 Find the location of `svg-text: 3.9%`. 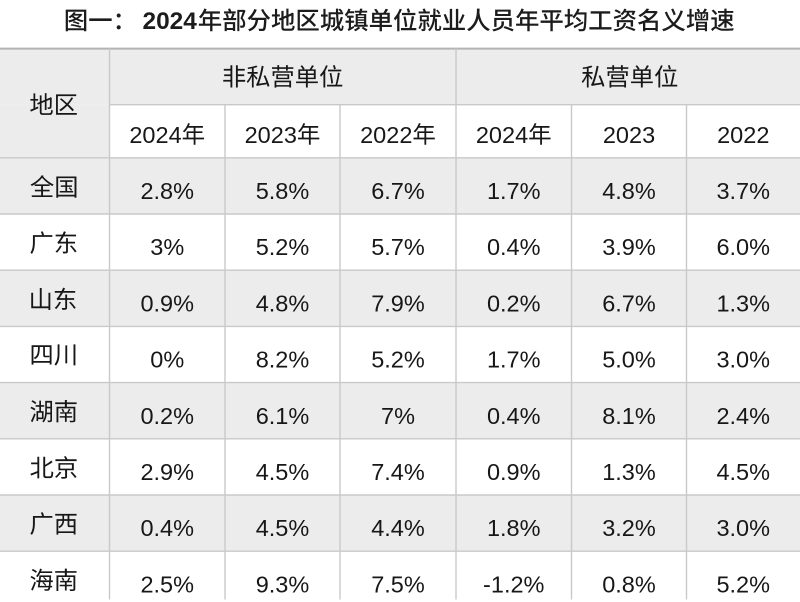

svg-text: 3.9% is located at coordinates (629, 247).